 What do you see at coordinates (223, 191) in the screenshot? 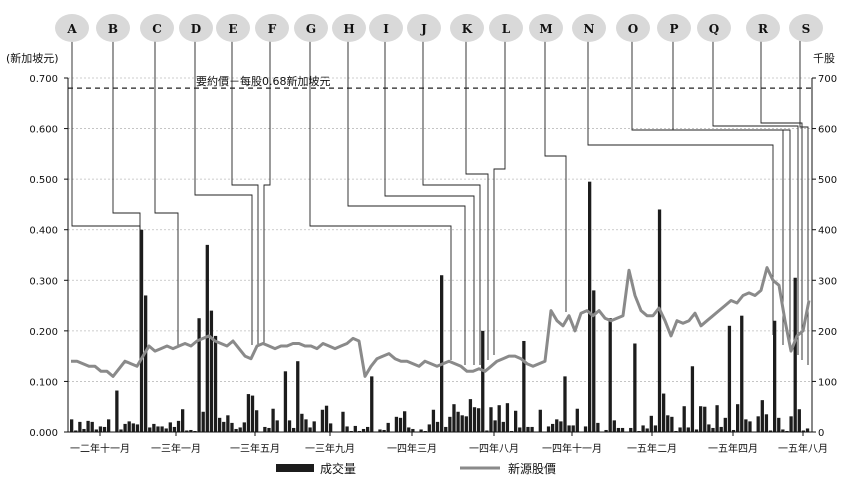
I see `event-leader-d` at bounding box center [223, 191].